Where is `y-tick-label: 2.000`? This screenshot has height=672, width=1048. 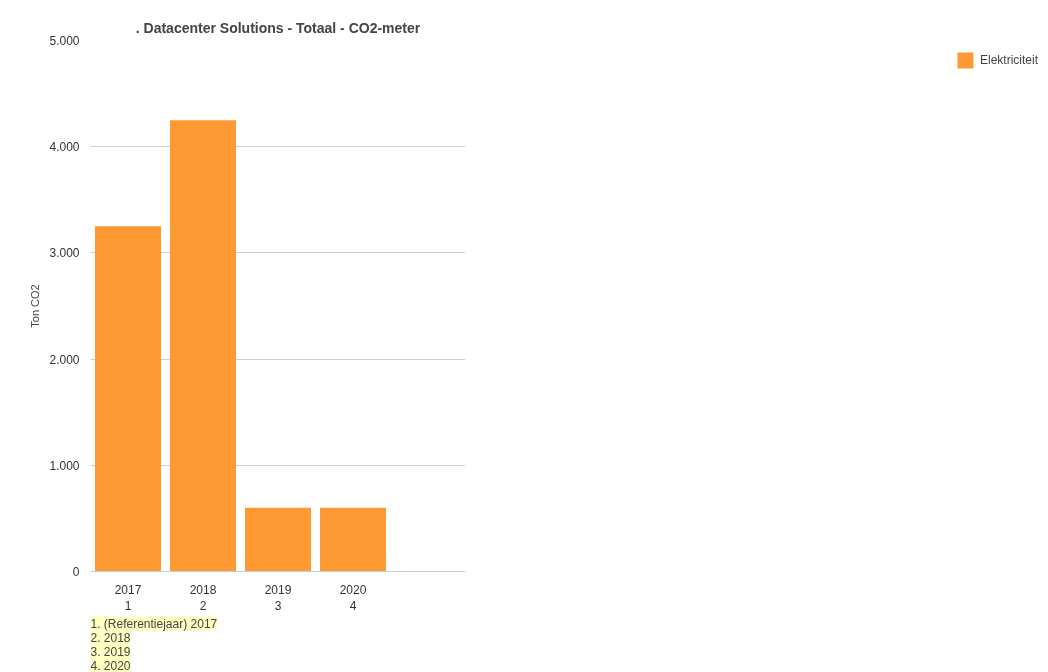
y-tick-label: 2.000 is located at coordinates (64, 359).